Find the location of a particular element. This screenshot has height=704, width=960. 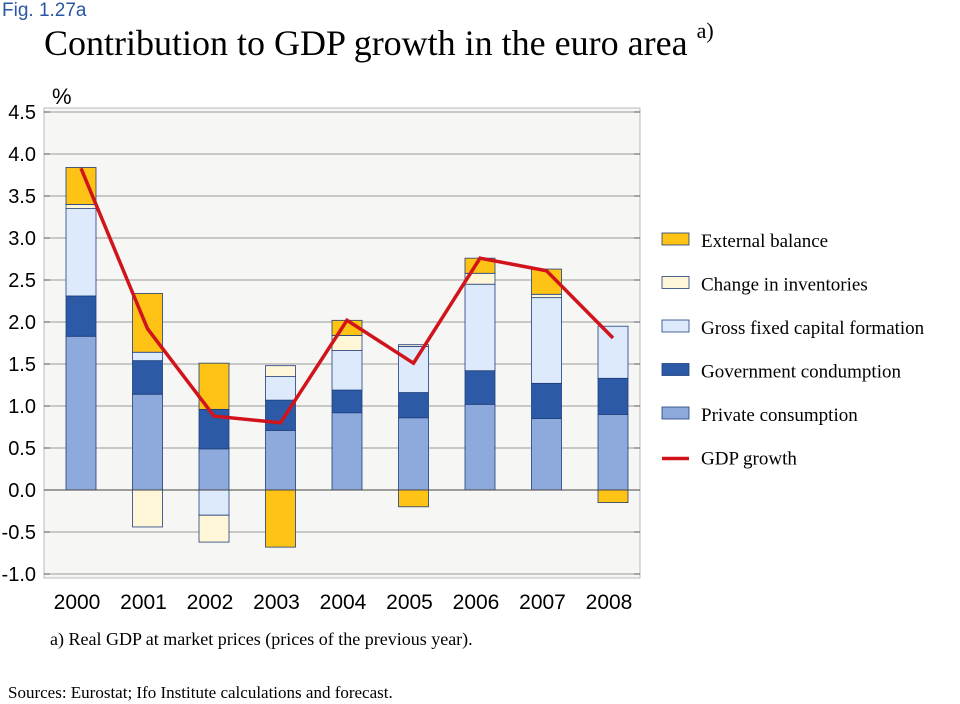

bar-external-balance-2003 is located at coordinates (280, 518).